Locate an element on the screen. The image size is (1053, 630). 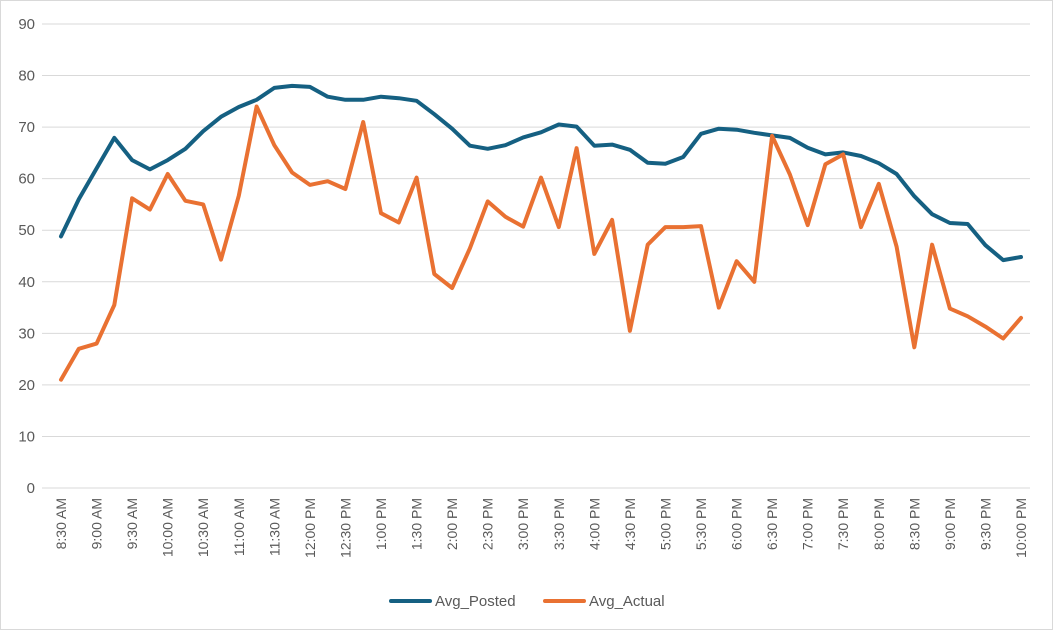
y-tick-label: 0 is located at coordinates (31, 488).